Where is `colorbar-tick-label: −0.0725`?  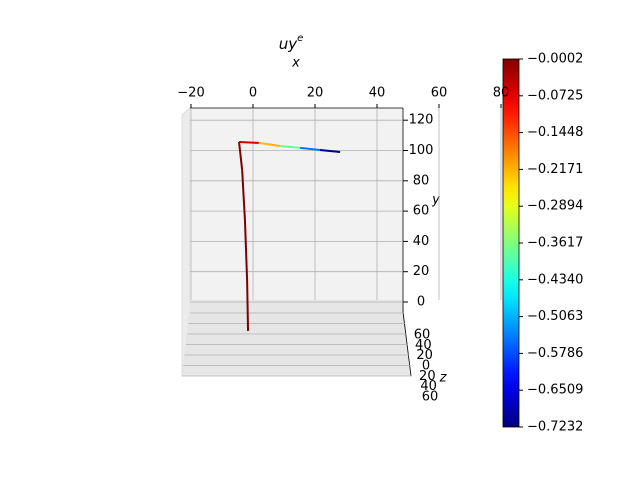
colorbar-tick-label: −0.0725 is located at coordinates (555, 95).